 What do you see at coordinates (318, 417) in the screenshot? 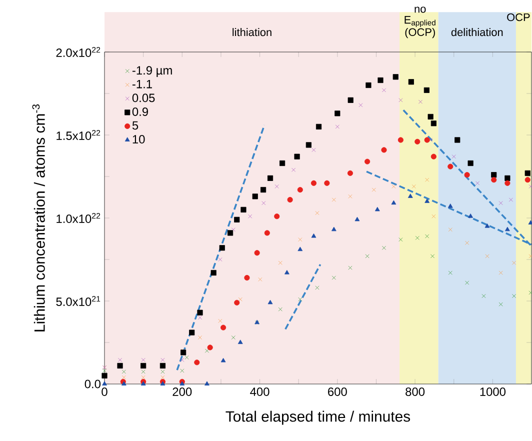
I see `x-axis-title: Total elapsed time / minutes` at bounding box center [318, 417].